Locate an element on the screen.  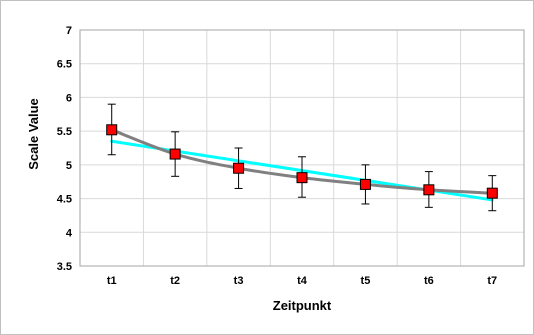
x-tick-label: t6 is located at coordinates (429, 281).